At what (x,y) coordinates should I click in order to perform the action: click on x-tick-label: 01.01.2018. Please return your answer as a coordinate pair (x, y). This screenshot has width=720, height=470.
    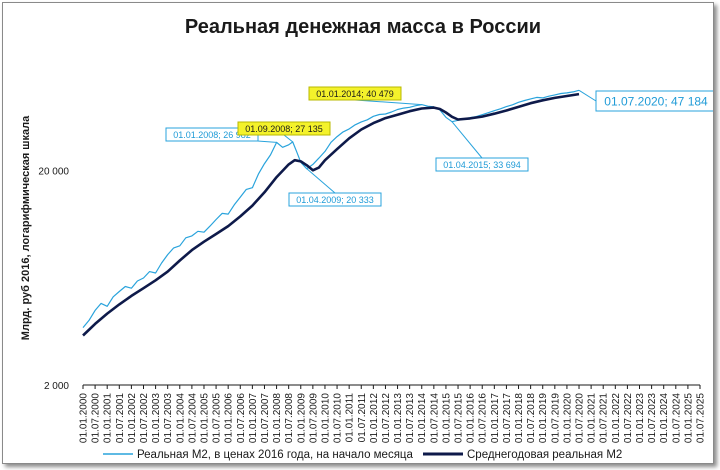
    Looking at the image, I should click on (519, 418).